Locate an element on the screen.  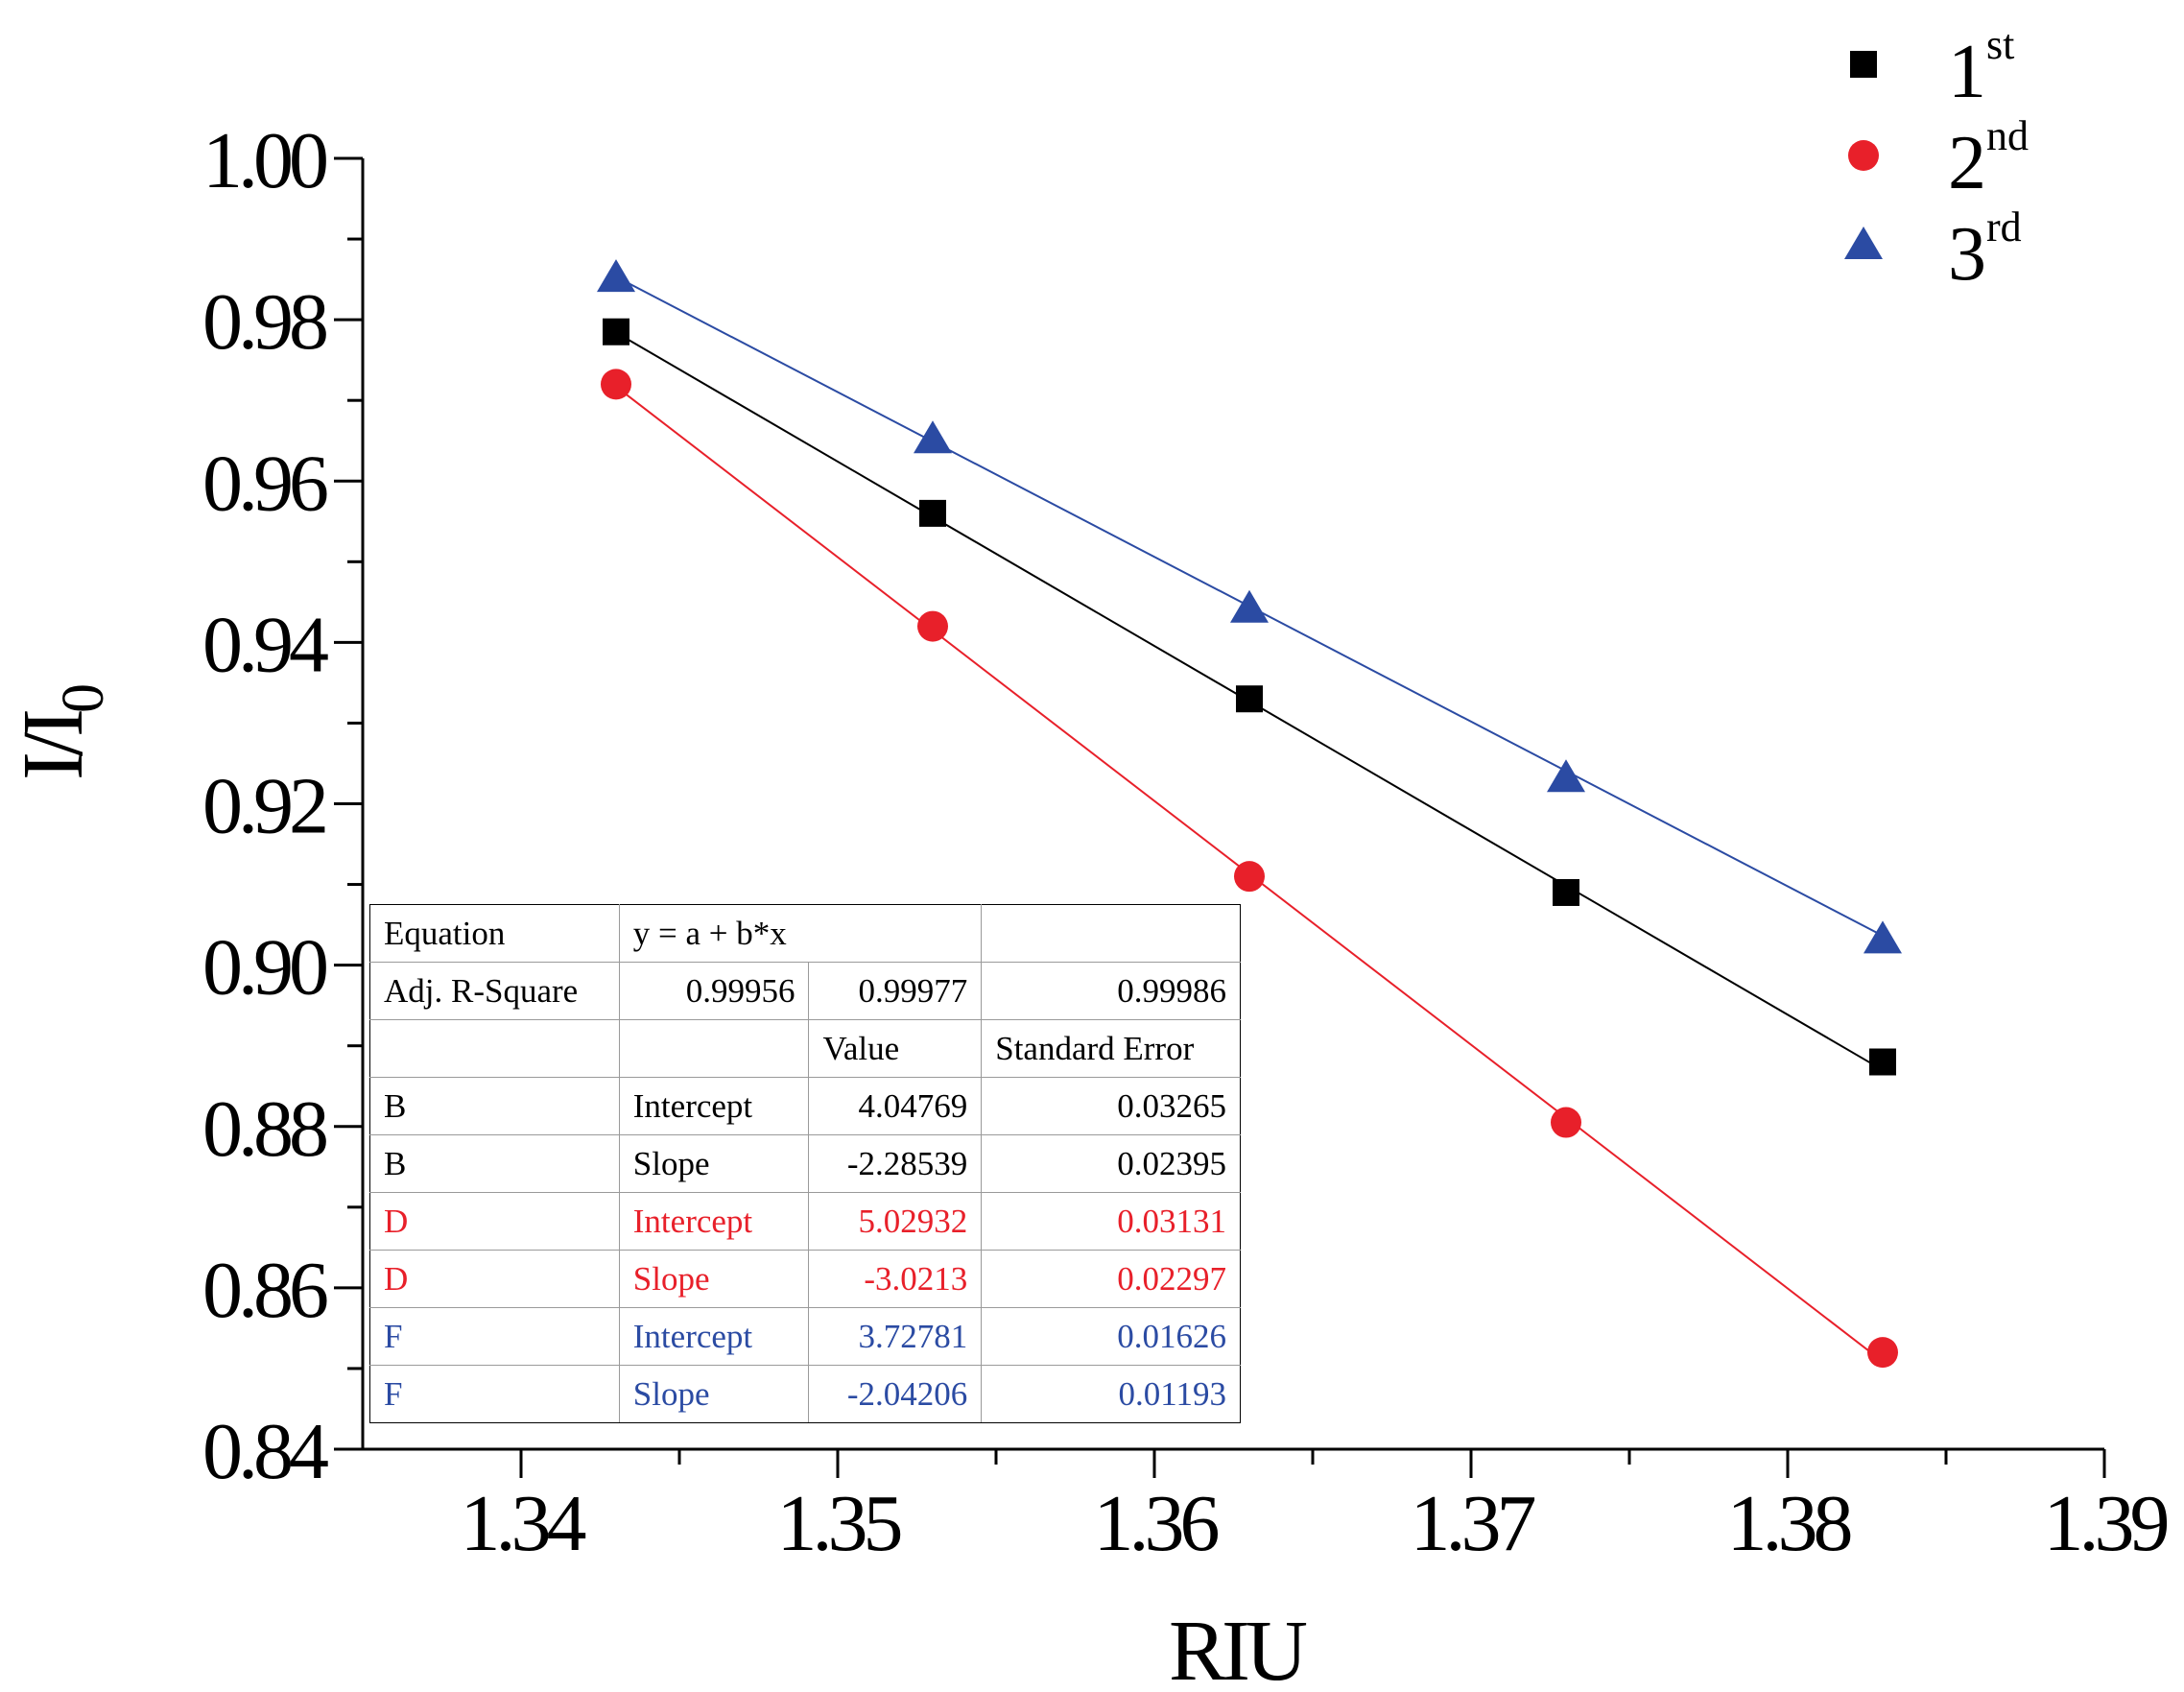
legend-label-series-3: 3rd is located at coordinates (1985, 250).